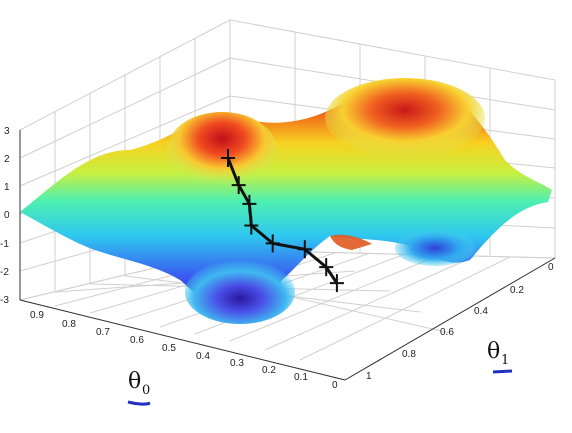 Image resolution: width=572 pixels, height=433 pixels. I want to click on z-tick-label: -1, so click(4, 244).